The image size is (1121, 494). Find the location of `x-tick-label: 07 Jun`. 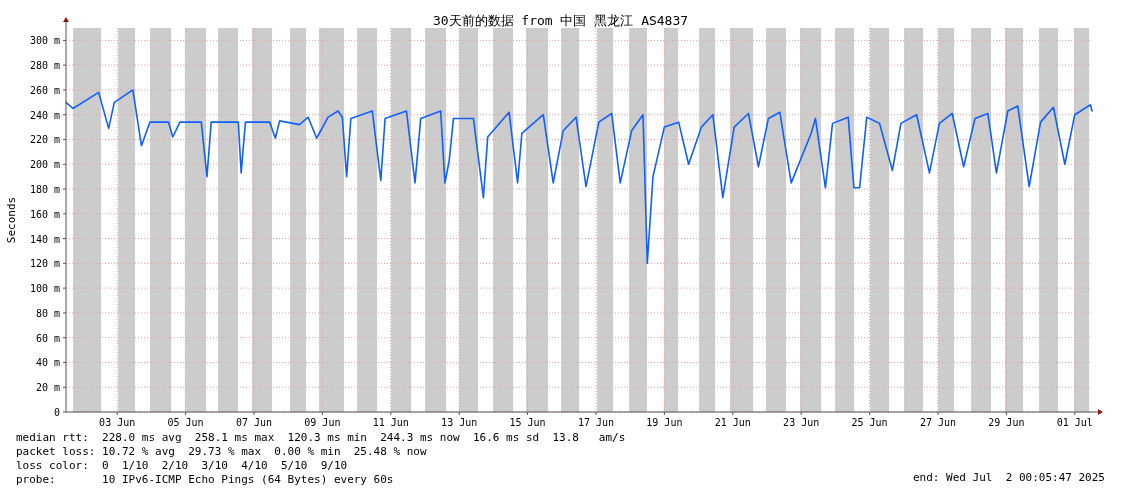

x-tick-label: 07 Jun is located at coordinates (254, 422).